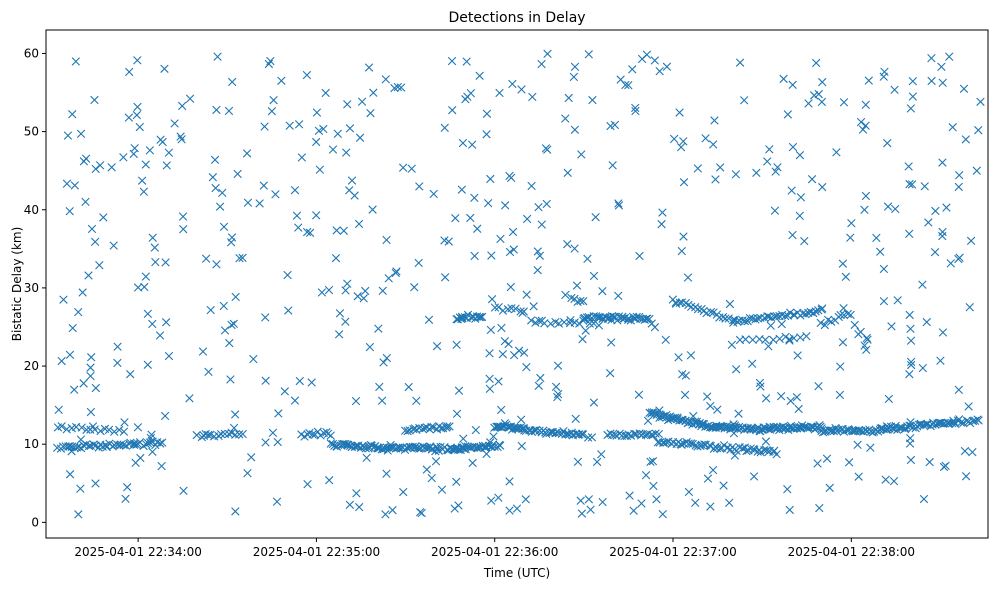  What do you see at coordinates (31, 444) in the screenshot?
I see `y-tick-label-1: 10` at bounding box center [31, 444].